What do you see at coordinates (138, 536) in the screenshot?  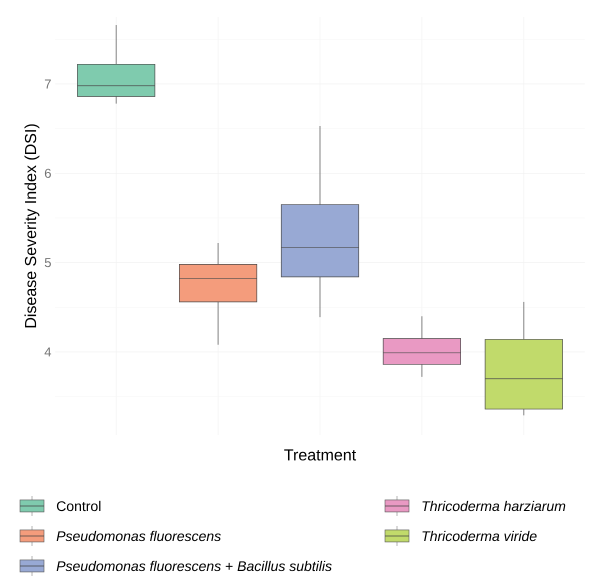 I see `legend-label: Pseudomonas fluorescens` at bounding box center [138, 536].